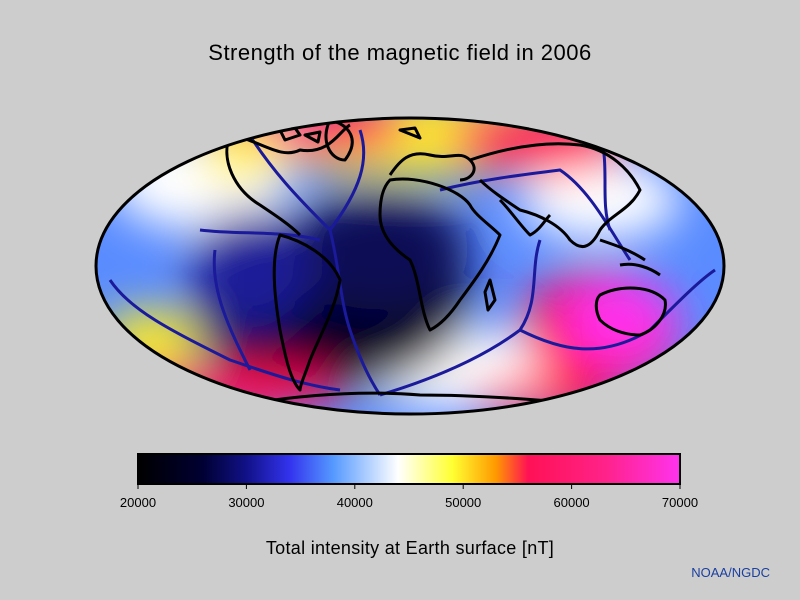  Describe the element at coordinates (400, 52) in the screenshot. I see `map-title: Strength of the magnetic field in 2006` at that location.